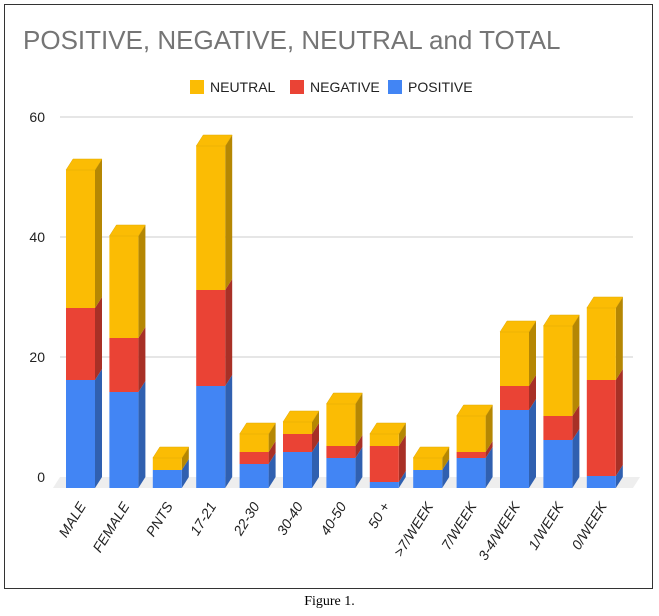 This screenshot has width=659, height=616. I want to click on x-tick-label: FEMALE, so click(111, 527).